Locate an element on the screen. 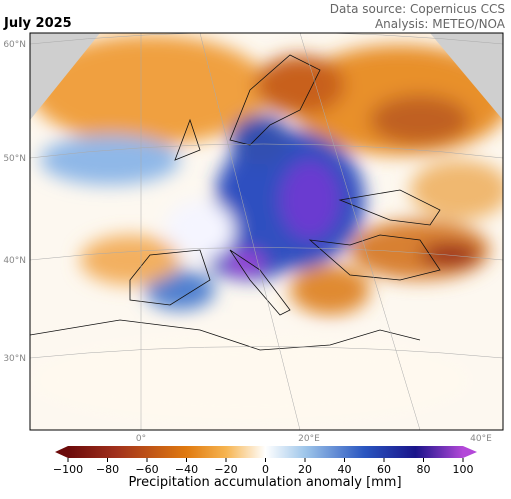 This screenshot has width=511, height=499. lat-label: 40°N is located at coordinates (14, 261).